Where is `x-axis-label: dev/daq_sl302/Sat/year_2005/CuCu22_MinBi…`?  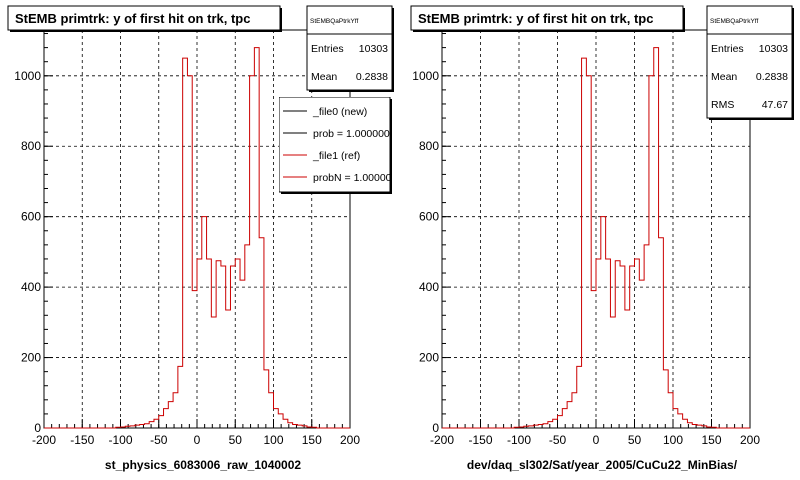 x-axis-label: dev/daq_sl302/Sat/year_2005/CuCu22_MinBi… is located at coordinates (602, 465).